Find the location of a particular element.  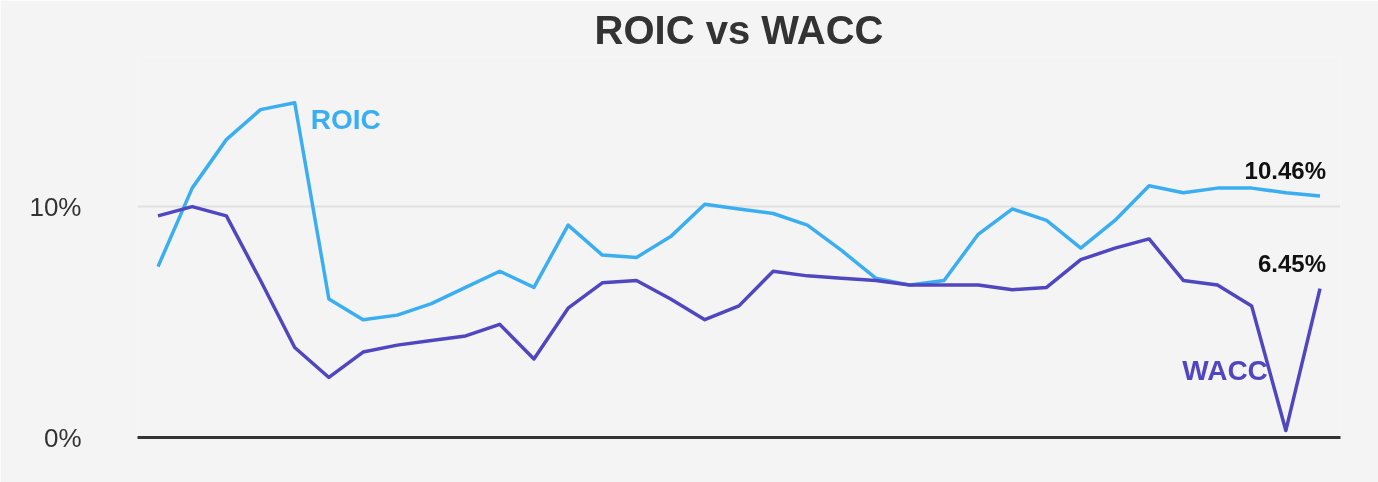

y-tick-label: 0% is located at coordinates (62, 437).